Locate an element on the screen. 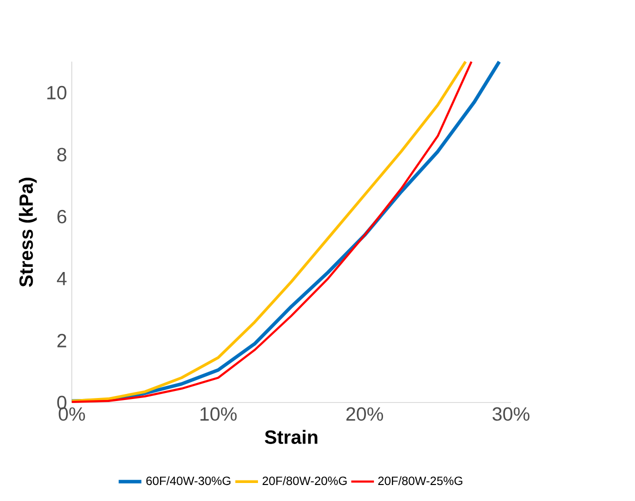 This screenshot has width=635, height=501. y-tick-label: 10 is located at coordinates (56, 93).